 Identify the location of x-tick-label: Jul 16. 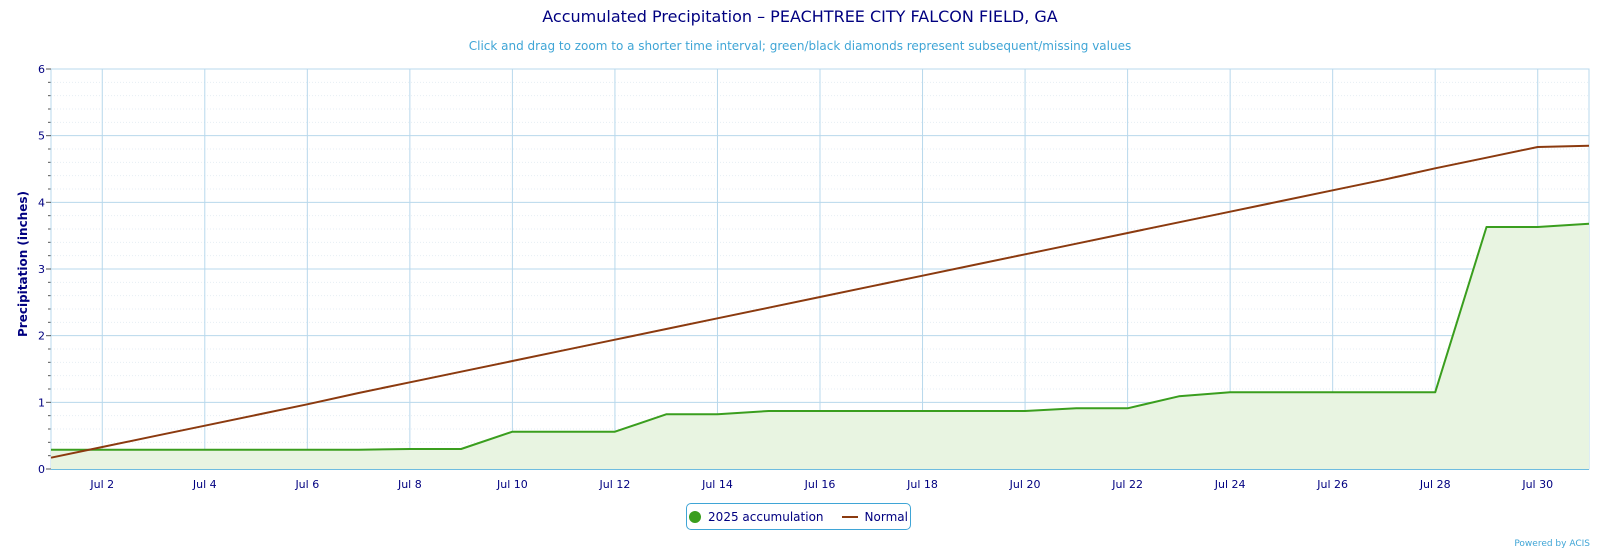
(820, 484).